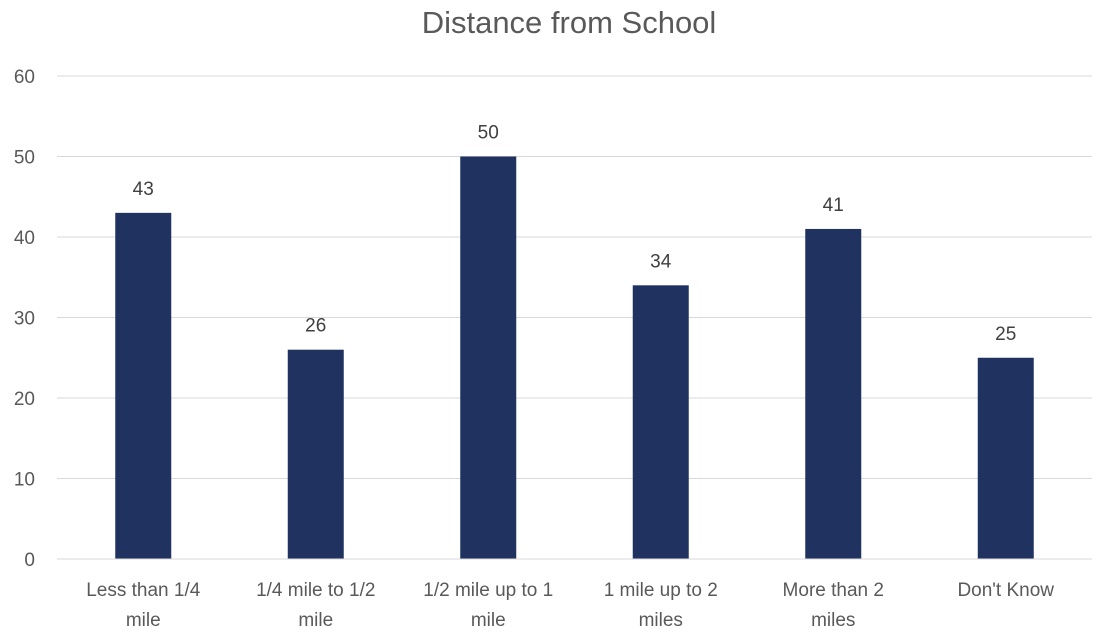 The width and height of the screenshot is (1108, 632). Describe the element at coordinates (661, 261) in the screenshot. I see `data-label: 34` at that location.